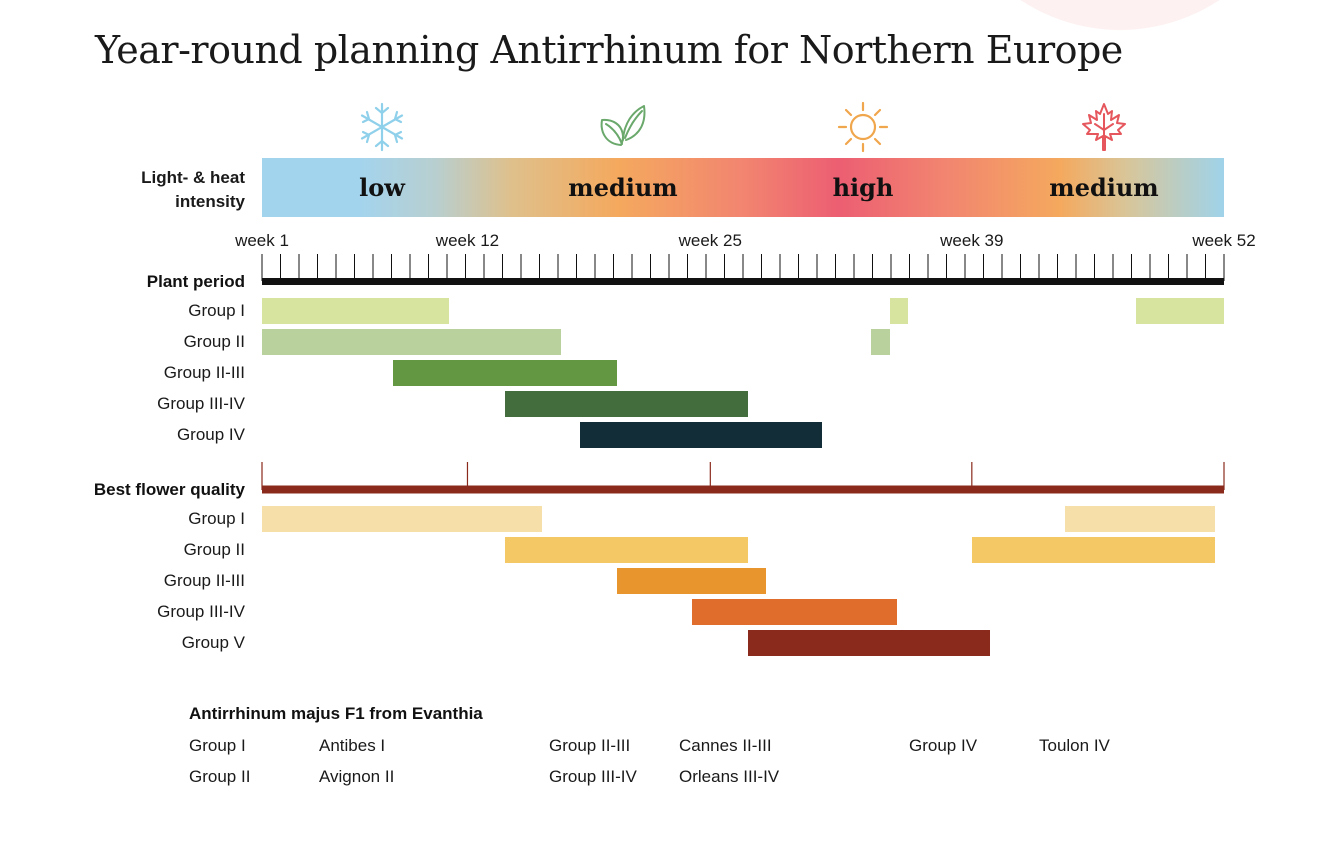  Describe the element at coordinates (710, 240) in the screenshot. I see `week-label: week 25` at that location.